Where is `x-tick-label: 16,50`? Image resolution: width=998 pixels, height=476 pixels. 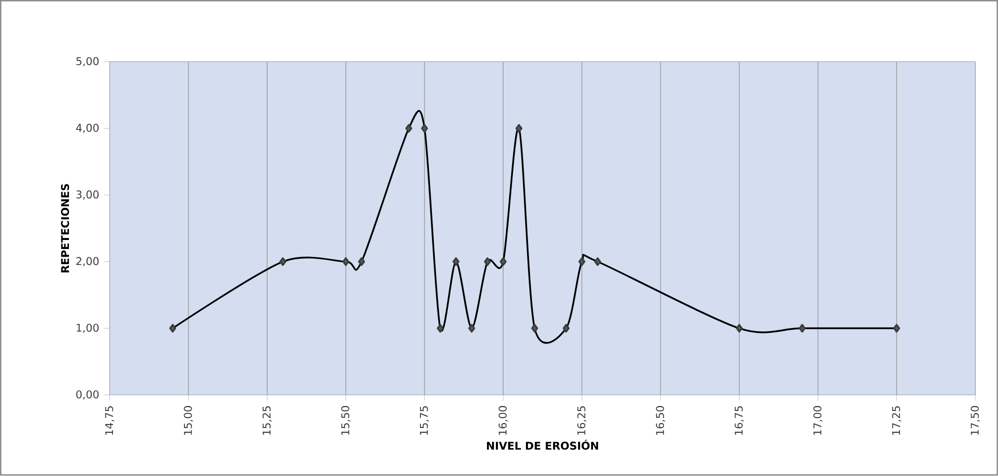
x-tick-label: 16,50 is located at coordinates (661, 420).